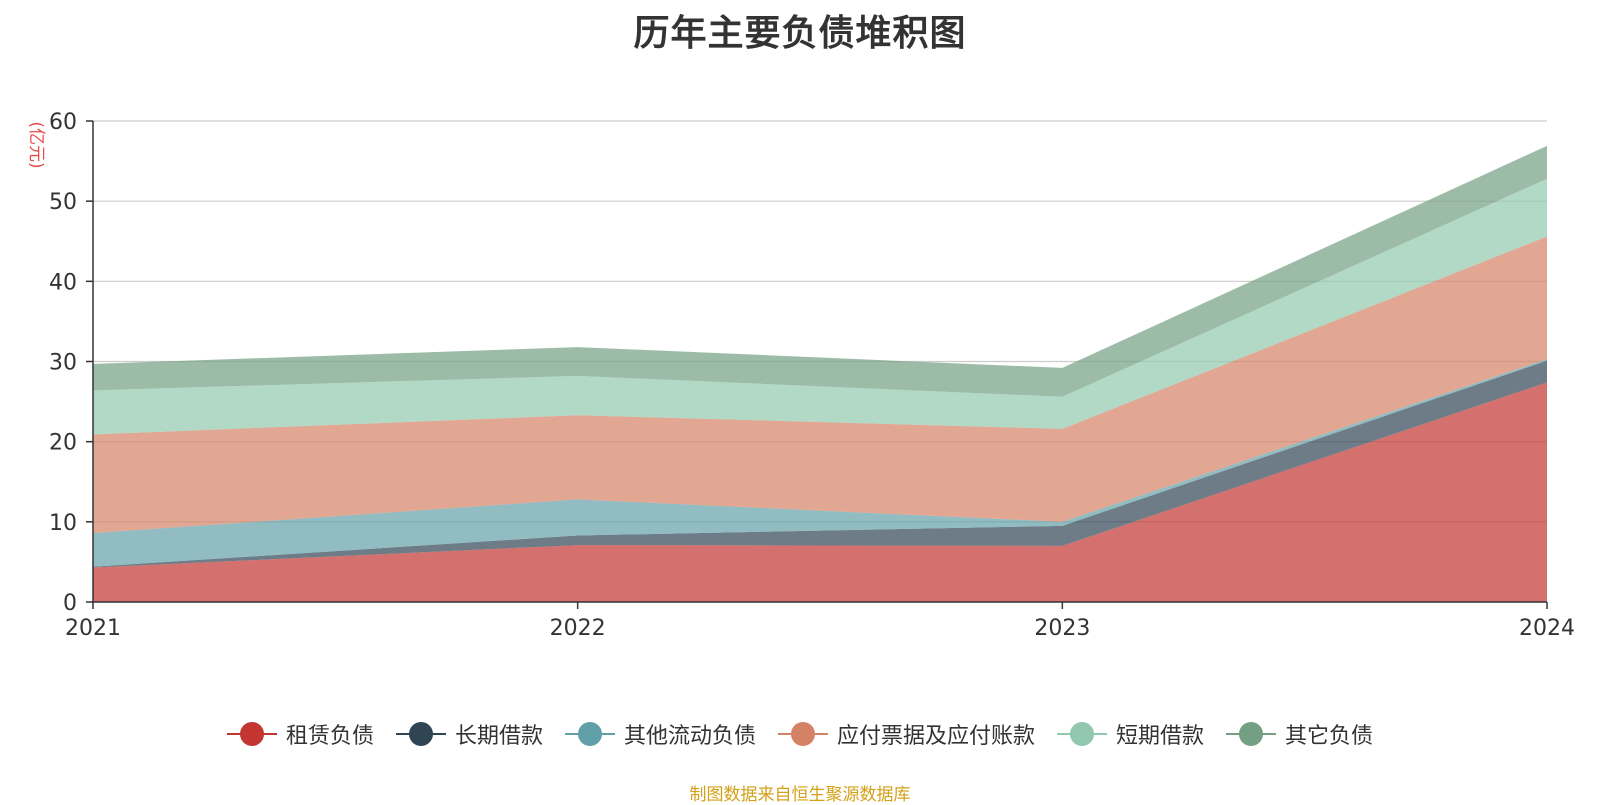 The height and width of the screenshot is (805, 1600). I want to click on y-tick-label: 10, so click(63, 523).